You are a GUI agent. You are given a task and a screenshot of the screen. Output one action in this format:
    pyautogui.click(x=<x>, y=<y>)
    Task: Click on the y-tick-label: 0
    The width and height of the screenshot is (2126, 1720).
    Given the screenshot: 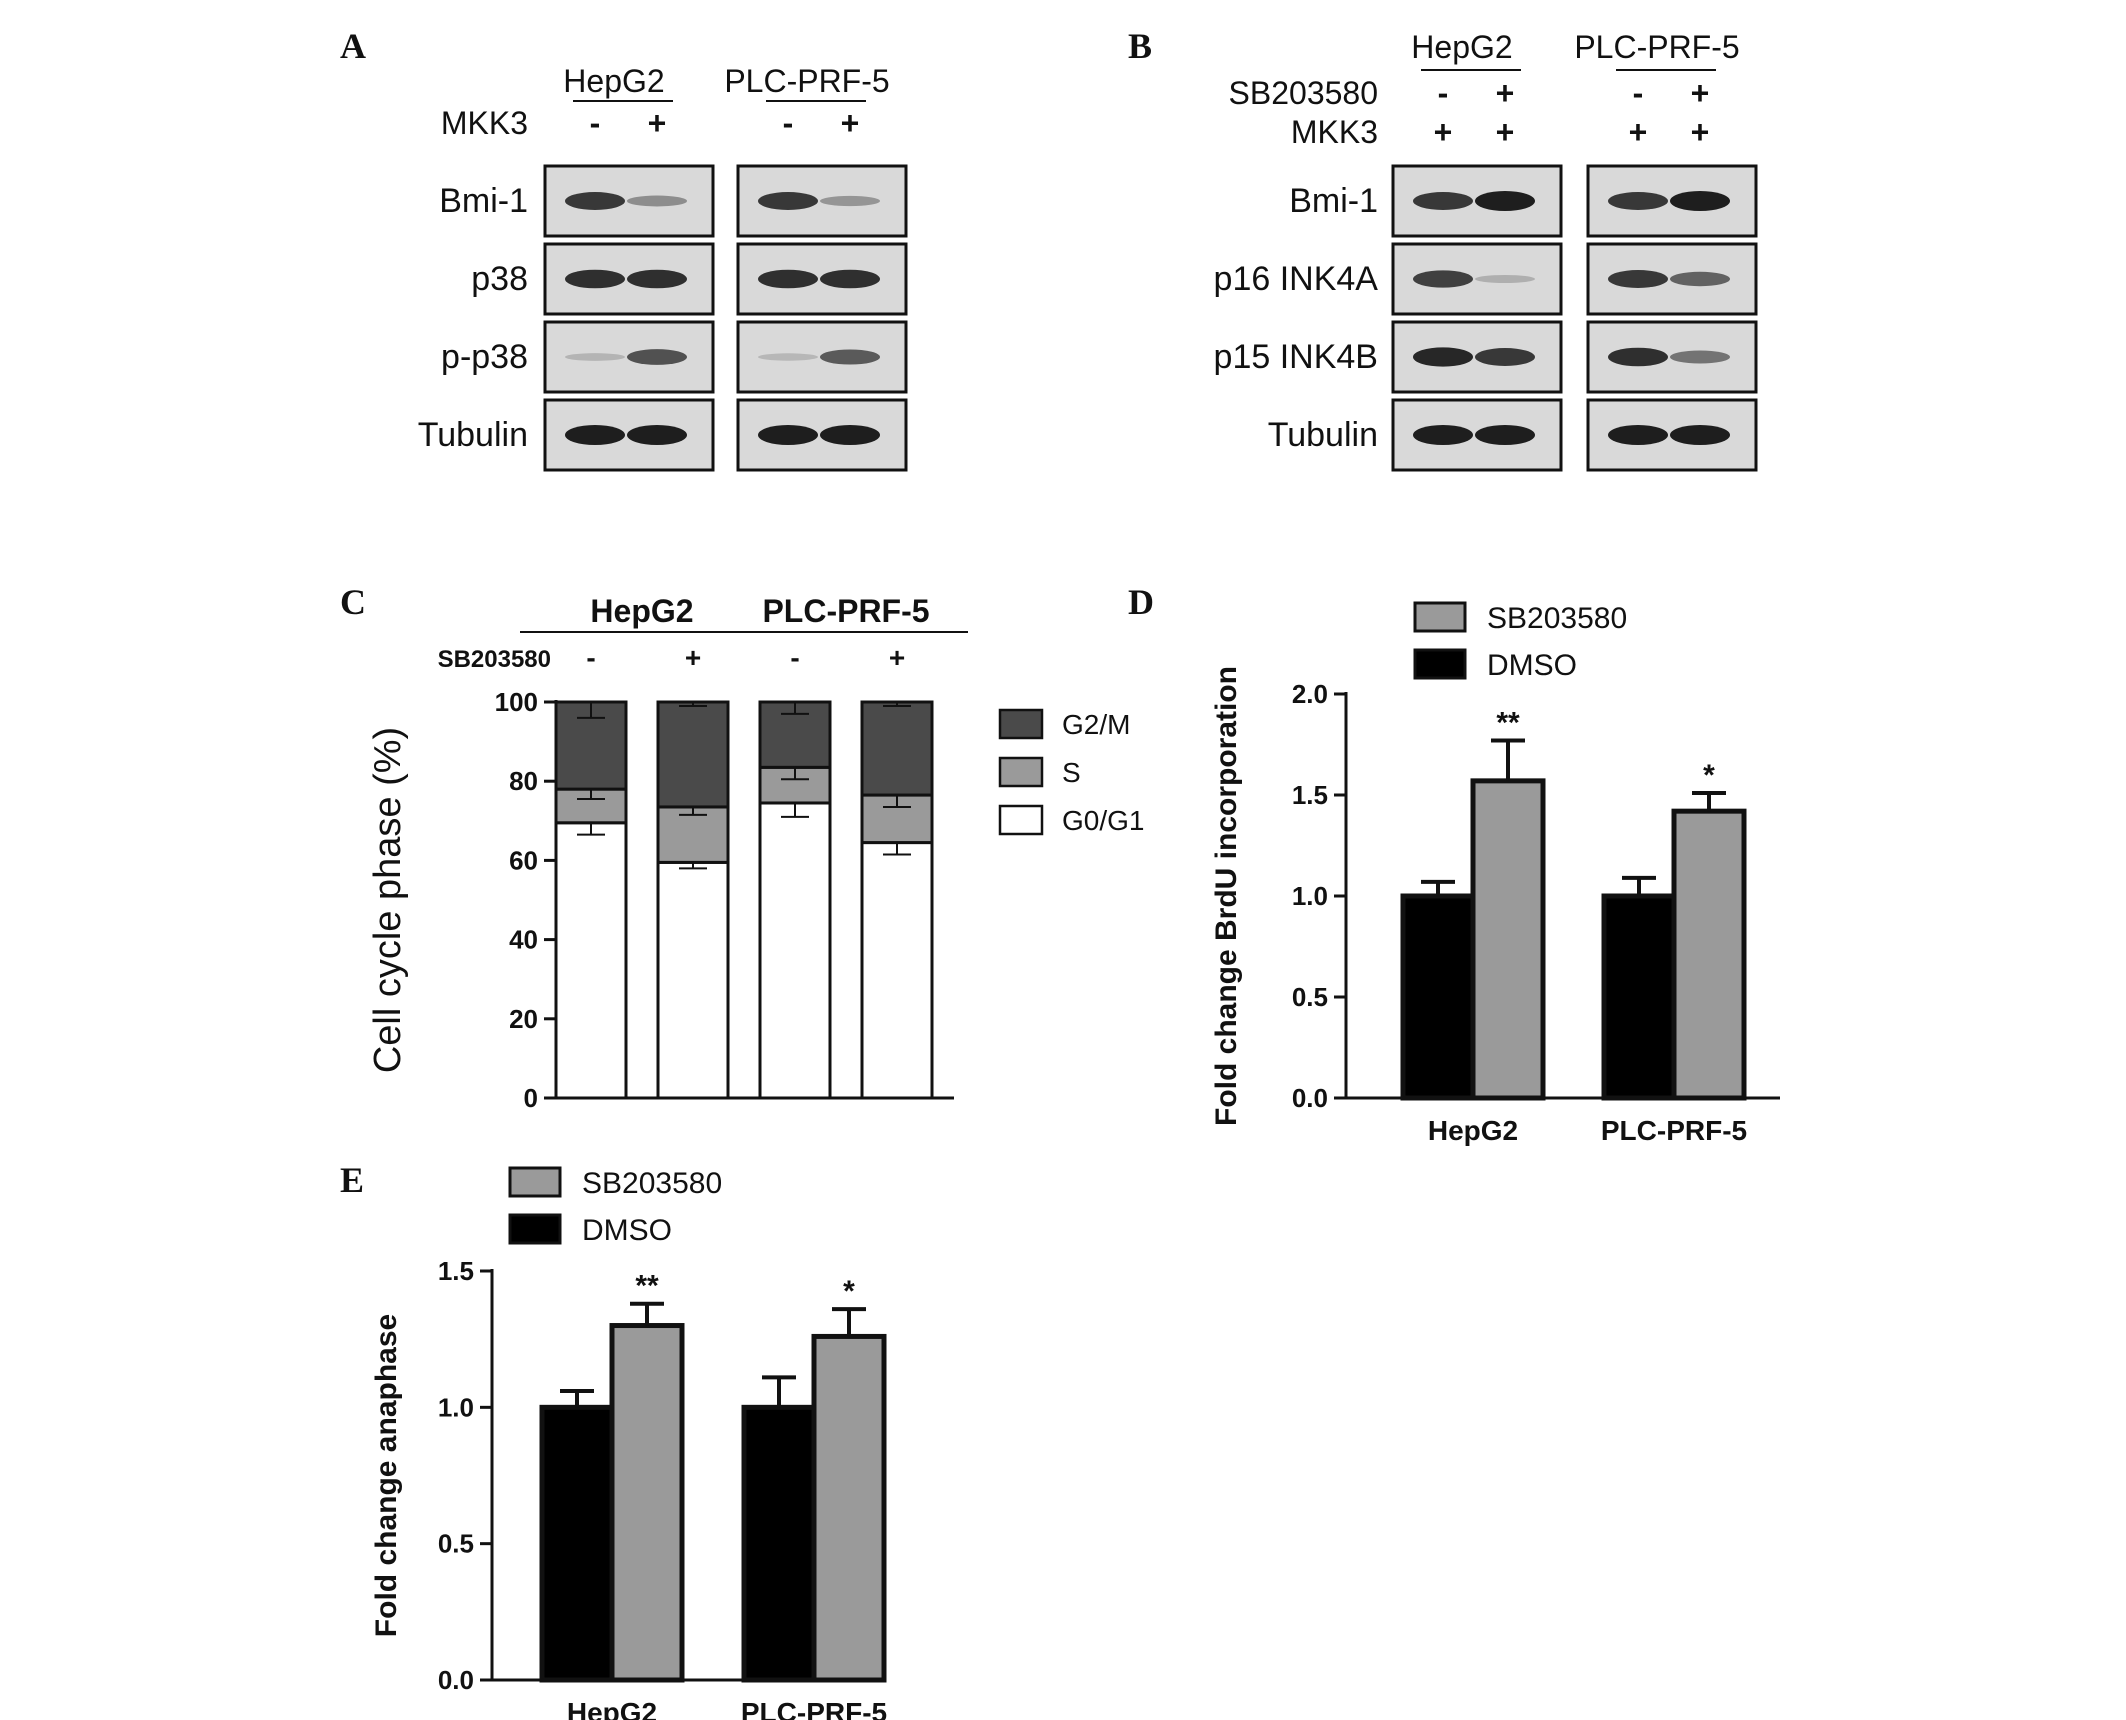 What is the action you would take?
    pyautogui.click(x=531, y=1098)
    